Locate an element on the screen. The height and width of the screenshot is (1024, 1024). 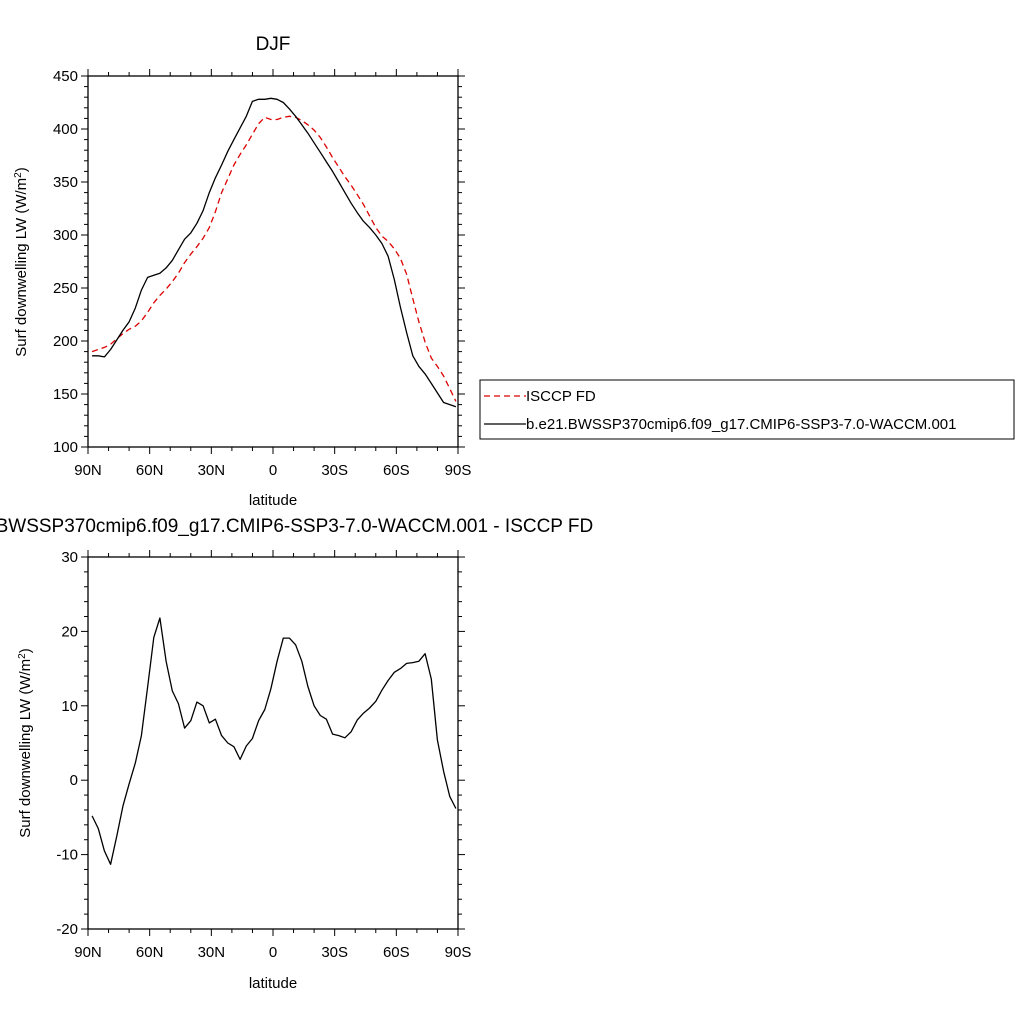
bottom-chart-x-axis-label: latitude is located at coordinates (273, 983).